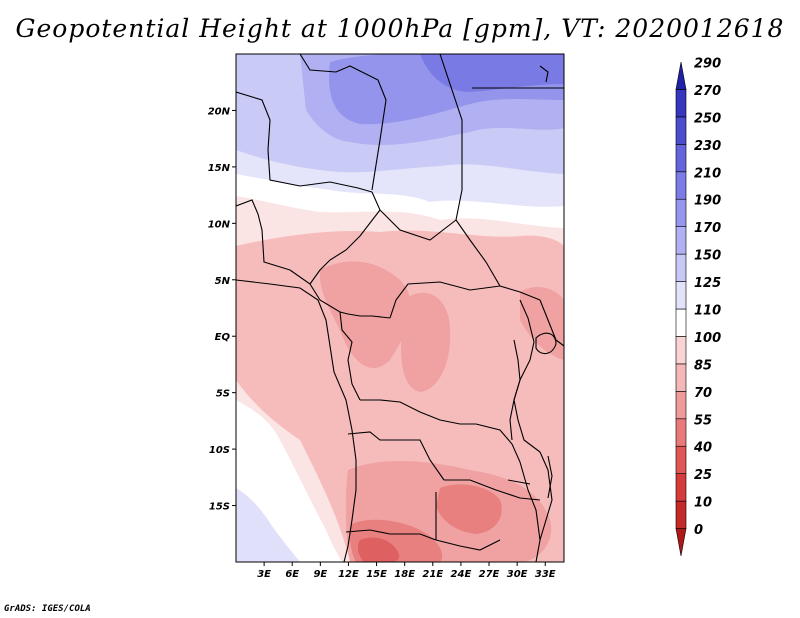  I want to click on lon-tick-label: 18E, so click(404, 574).